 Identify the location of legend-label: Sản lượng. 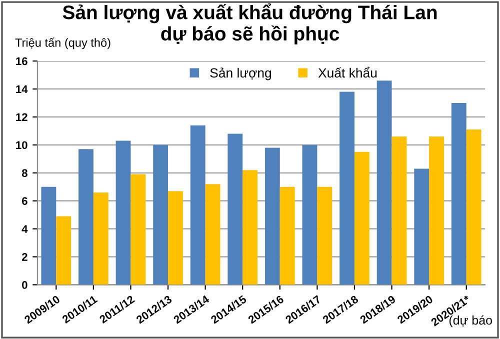
(240, 74).